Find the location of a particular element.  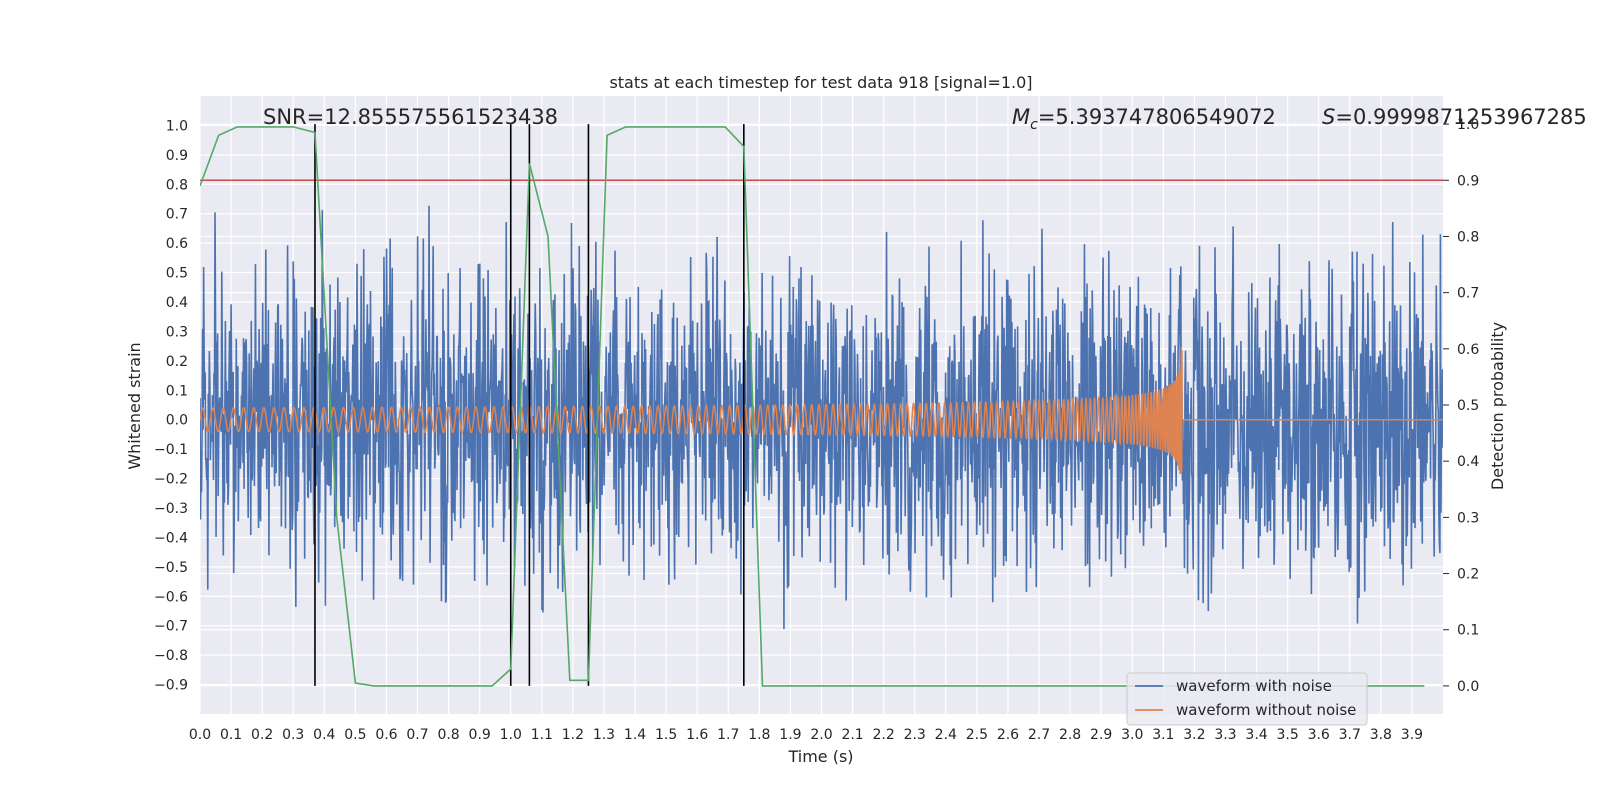

x-tick-label: 3.8 is located at coordinates (1381, 735).